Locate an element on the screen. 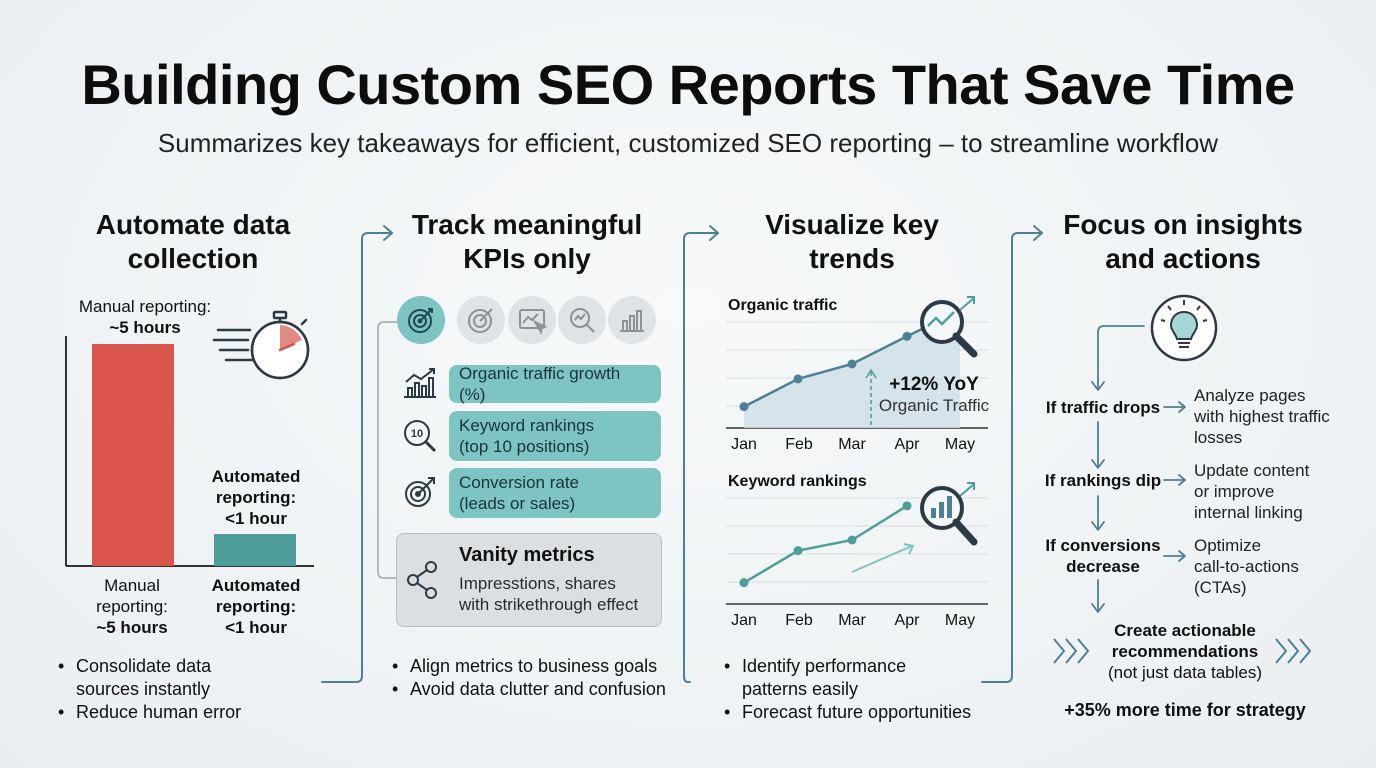  manual-axis-label: Manual reporting: ~5 hours is located at coordinates (132, 606).